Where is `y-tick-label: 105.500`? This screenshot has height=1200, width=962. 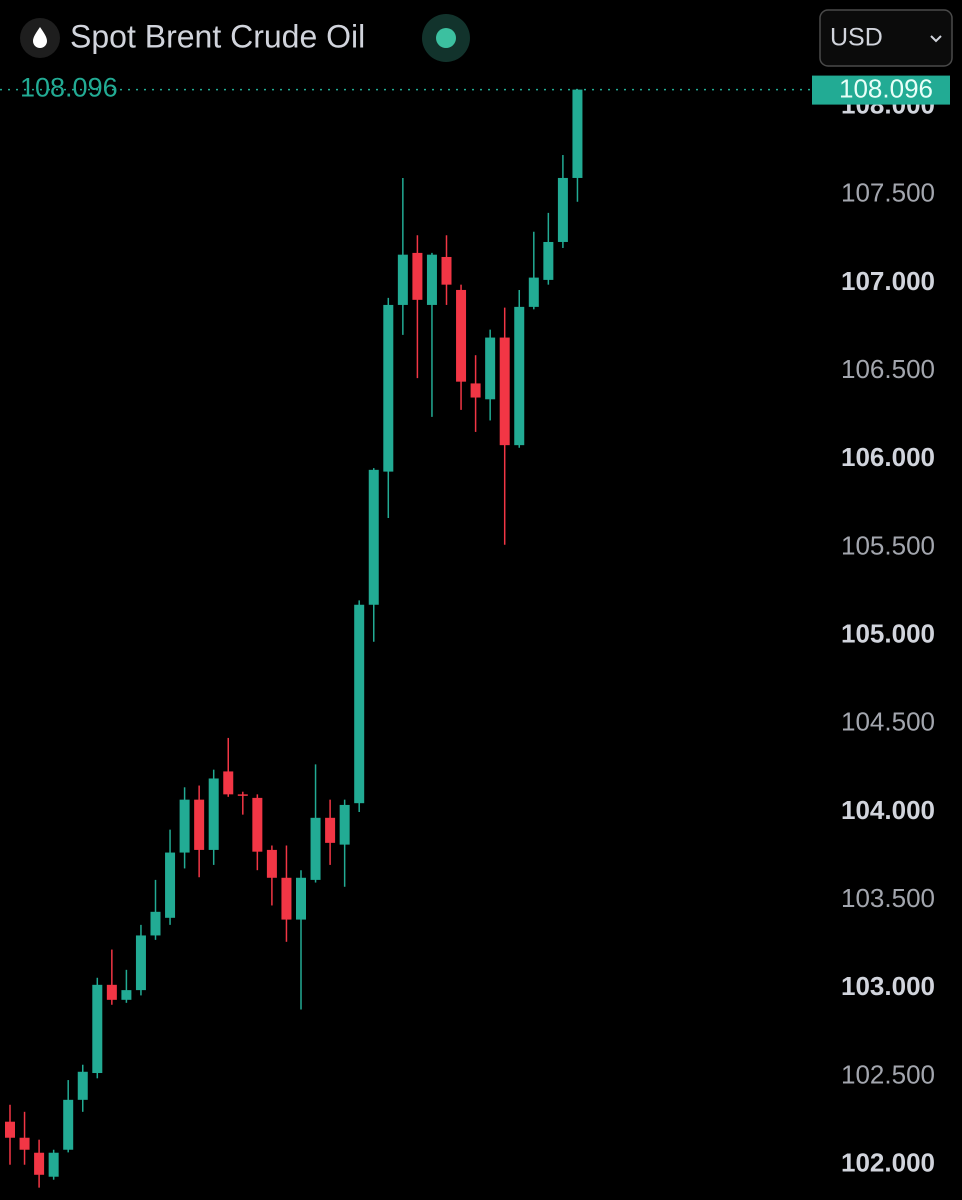
y-tick-label: 105.500 is located at coordinates (888, 545).